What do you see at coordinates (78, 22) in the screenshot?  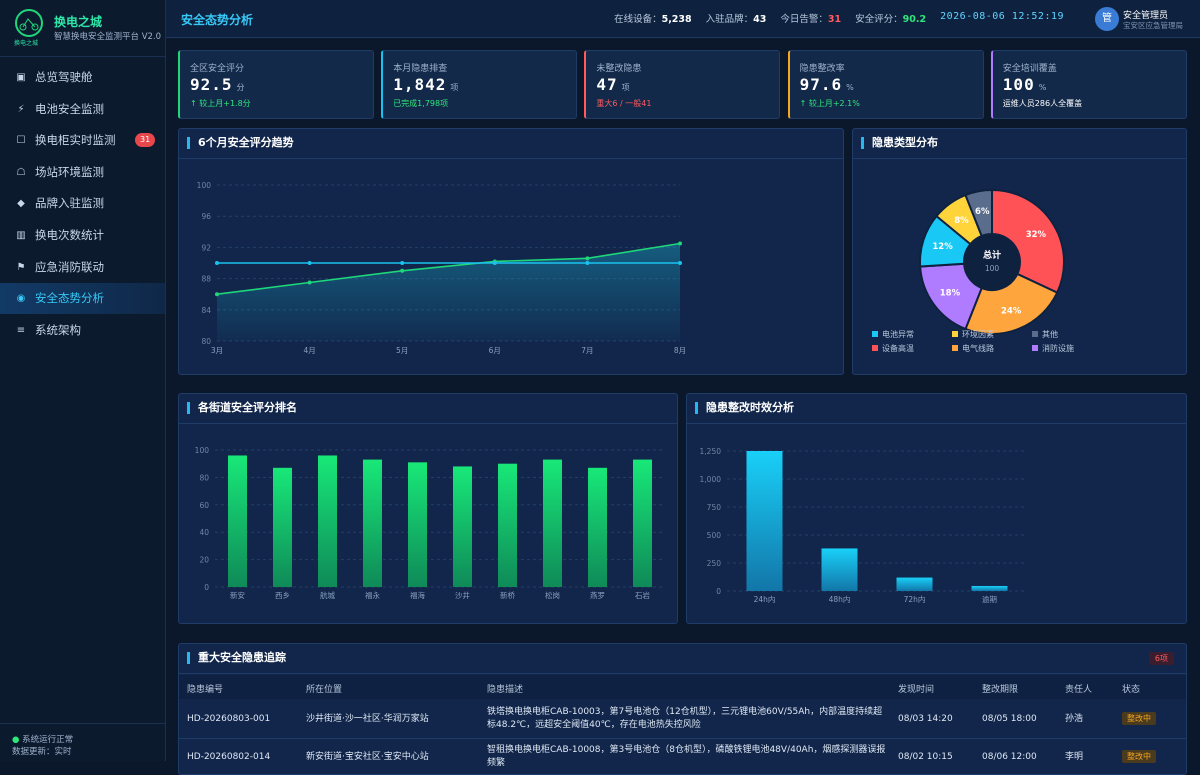 I see `app-title: 换电之城` at bounding box center [78, 22].